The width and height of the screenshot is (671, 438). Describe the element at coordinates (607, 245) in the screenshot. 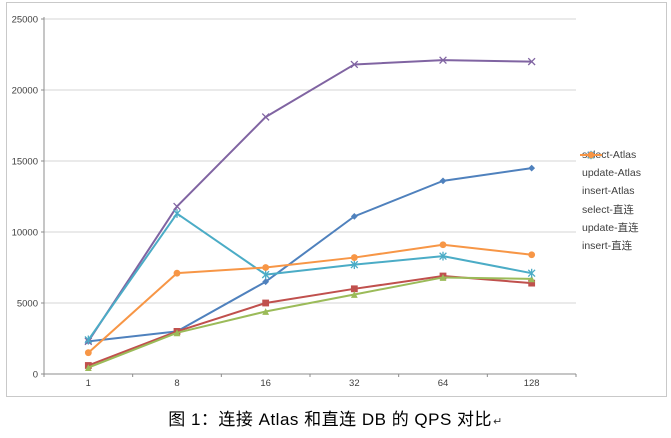

I see `legend-label: insert-直连` at that location.